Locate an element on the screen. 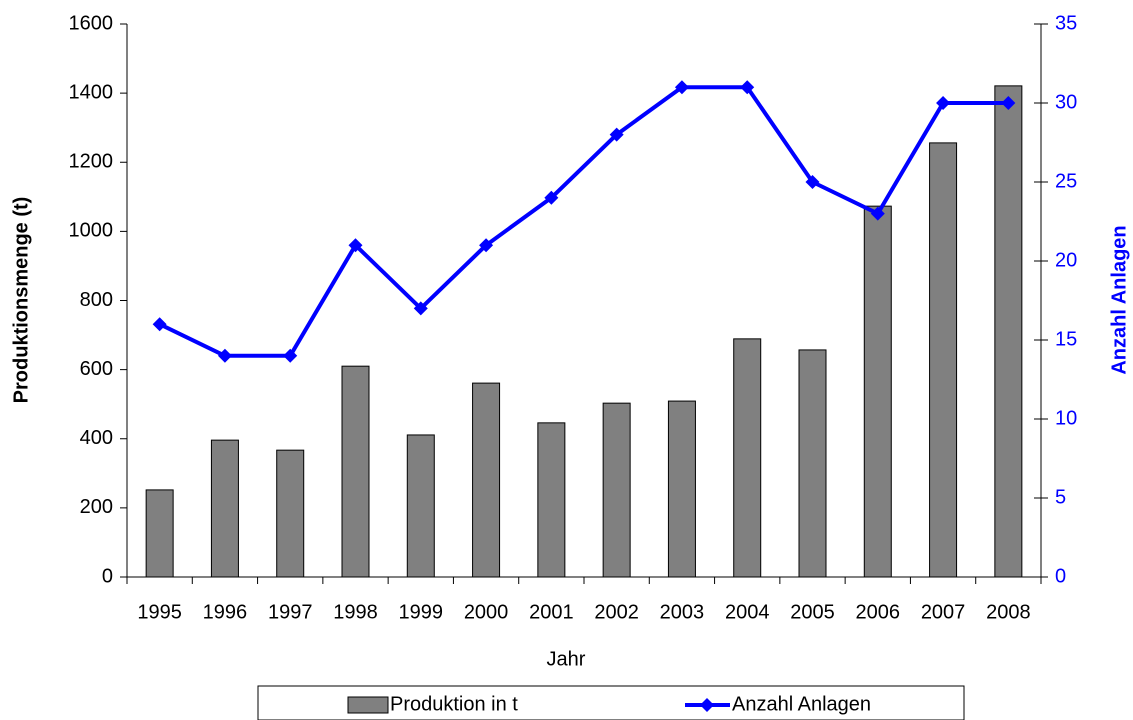  y2-axis-title: Anzahl Anlagen is located at coordinates (1119, 299).